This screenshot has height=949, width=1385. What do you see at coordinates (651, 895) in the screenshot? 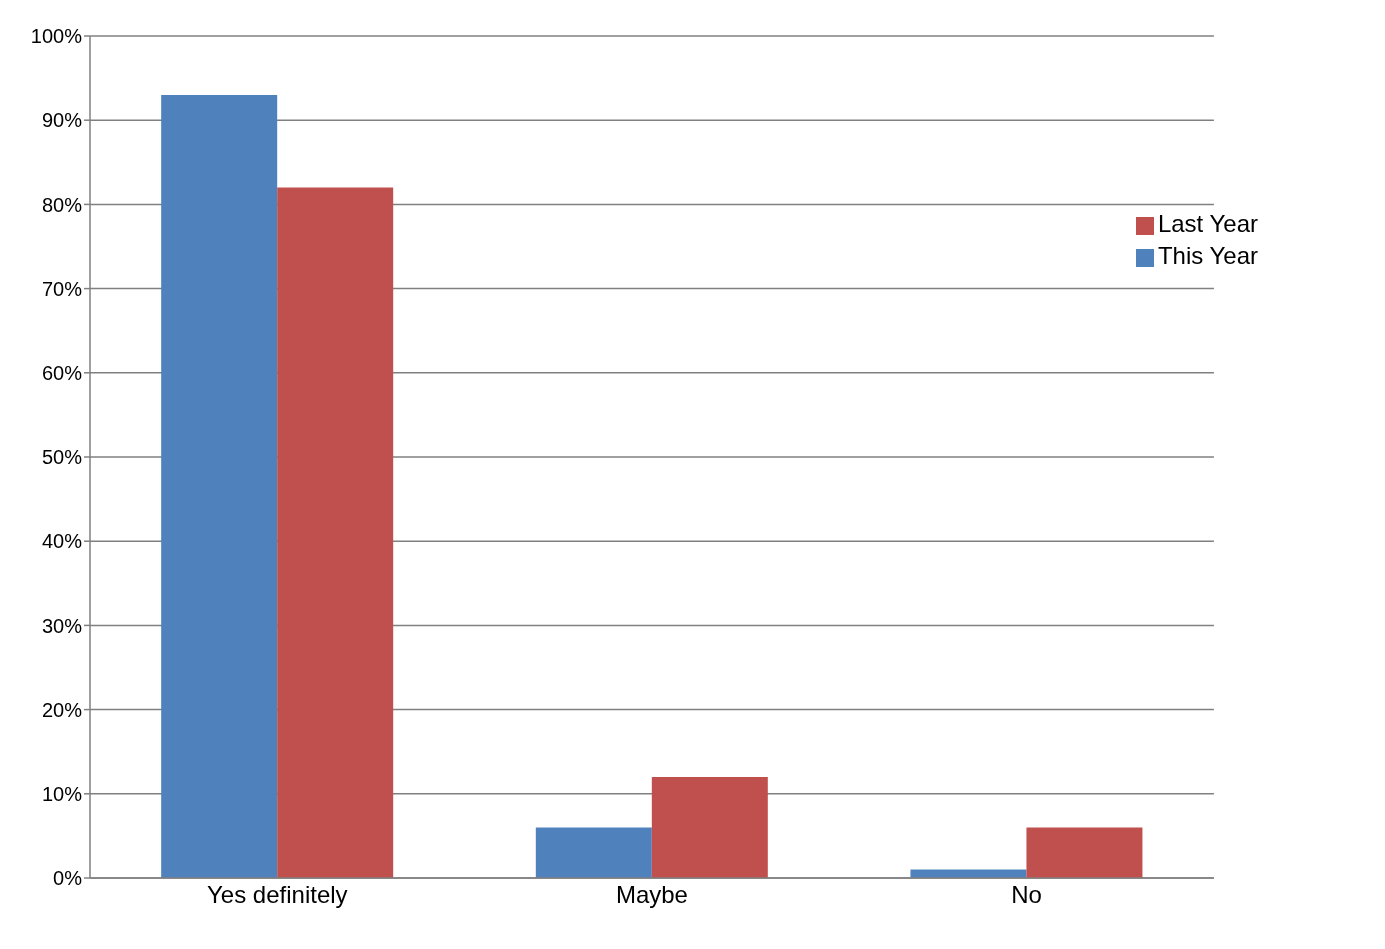
I see `x-tick-label: Maybe` at bounding box center [651, 895].